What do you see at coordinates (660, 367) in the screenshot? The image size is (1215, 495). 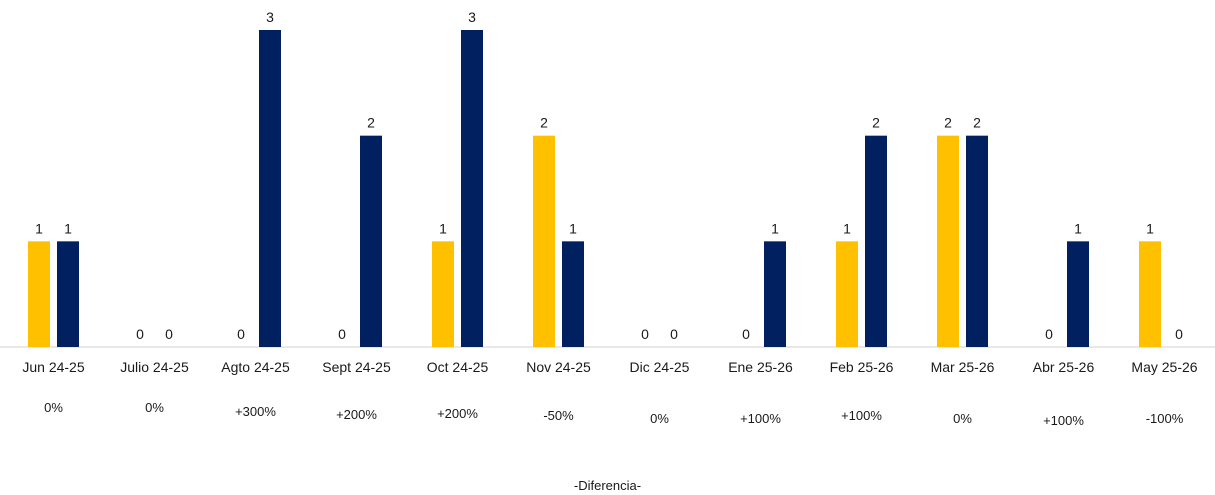 I see `x-tick-label: Dic 24-25` at bounding box center [660, 367].